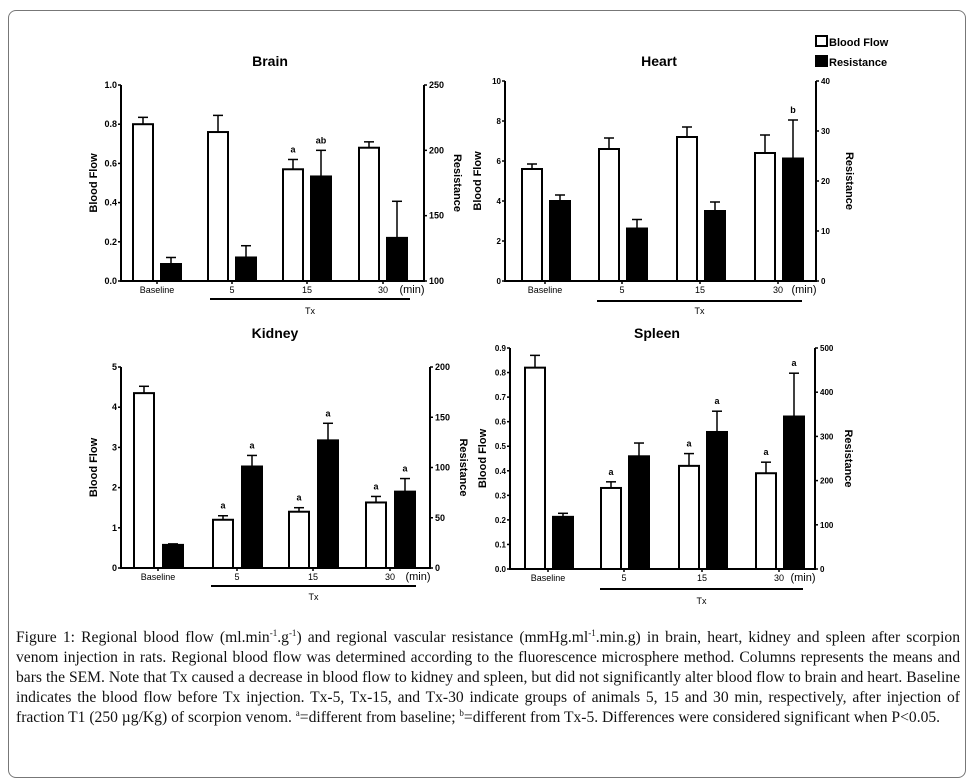 The height and width of the screenshot is (784, 973). Describe the element at coordinates (275, 333) in the screenshot. I see `chart-title: Kidney` at that location.